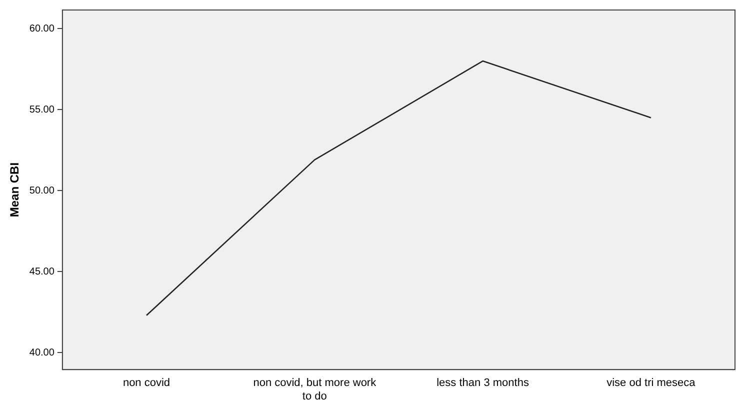  I want to click on y-tick-label: 40.00, so click(42, 352).